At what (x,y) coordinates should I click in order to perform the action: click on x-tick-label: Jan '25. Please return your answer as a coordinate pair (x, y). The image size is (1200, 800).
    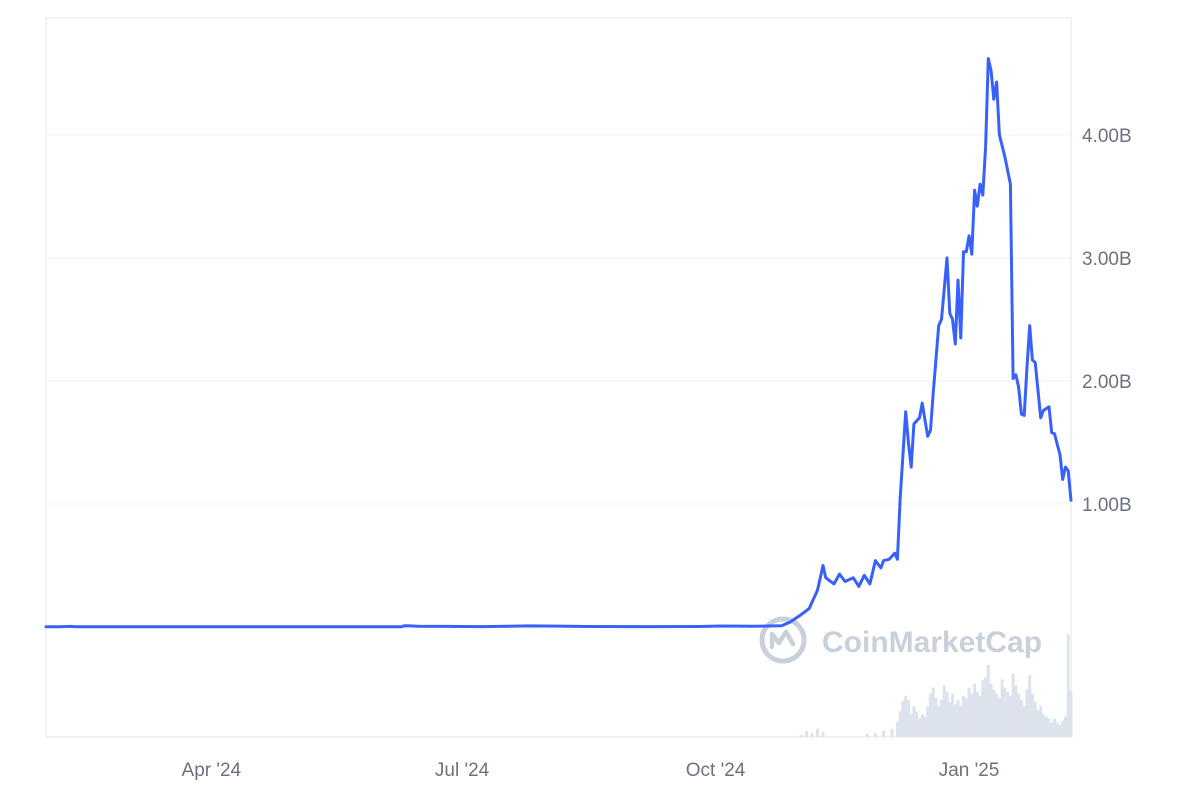
    Looking at the image, I should click on (969, 770).